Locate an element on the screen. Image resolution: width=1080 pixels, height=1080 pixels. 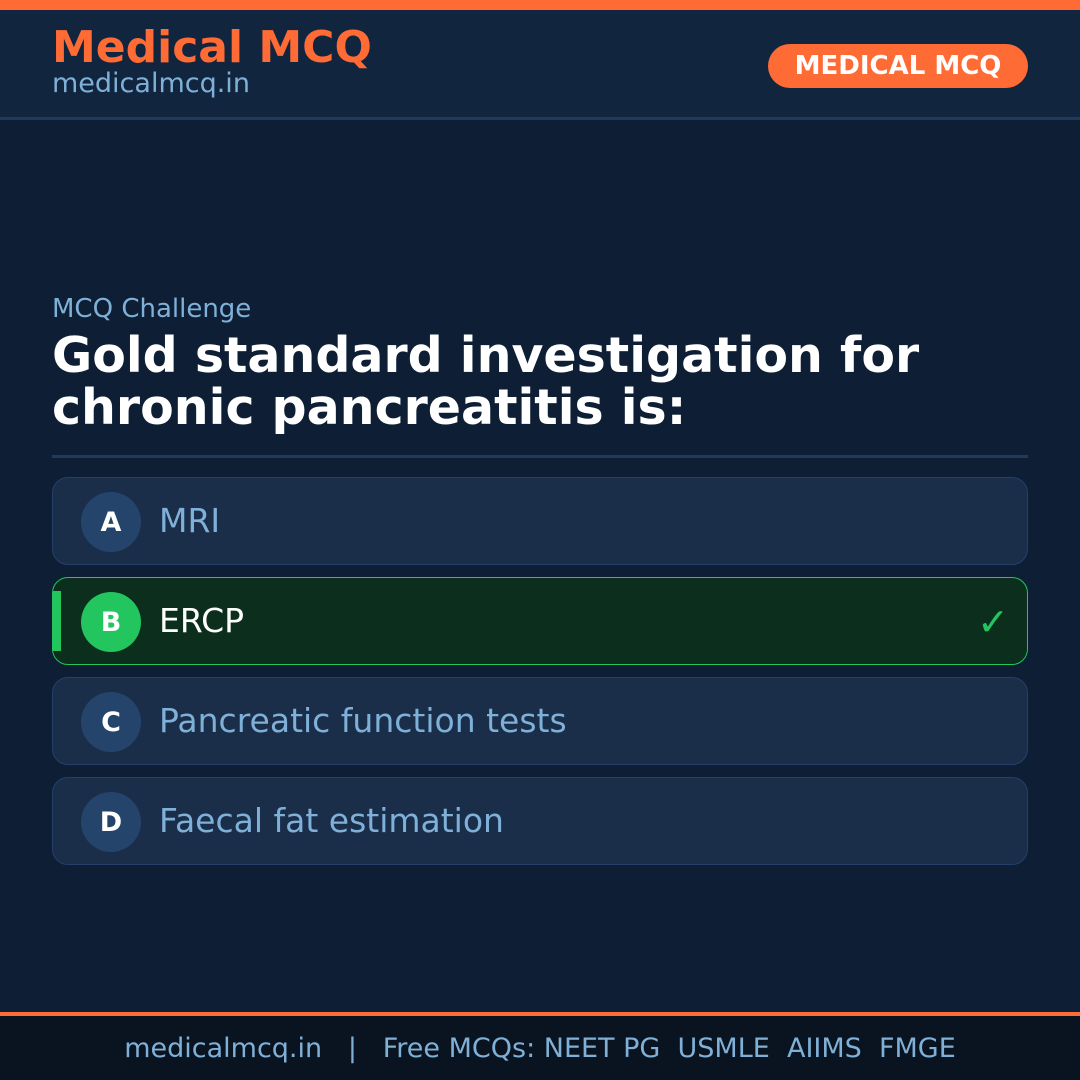
site-url: medicalmcq.in is located at coordinates (151, 83).